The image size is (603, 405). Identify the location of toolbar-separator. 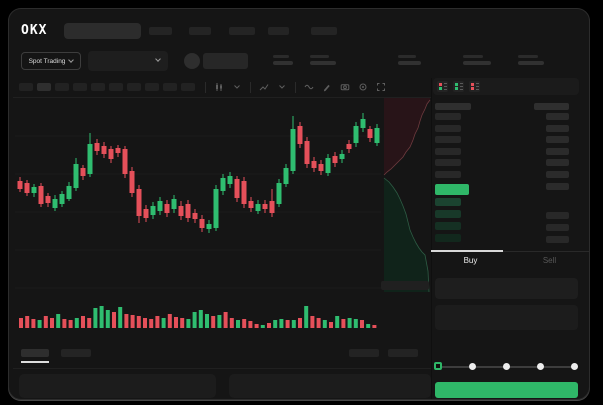
(295, 87).